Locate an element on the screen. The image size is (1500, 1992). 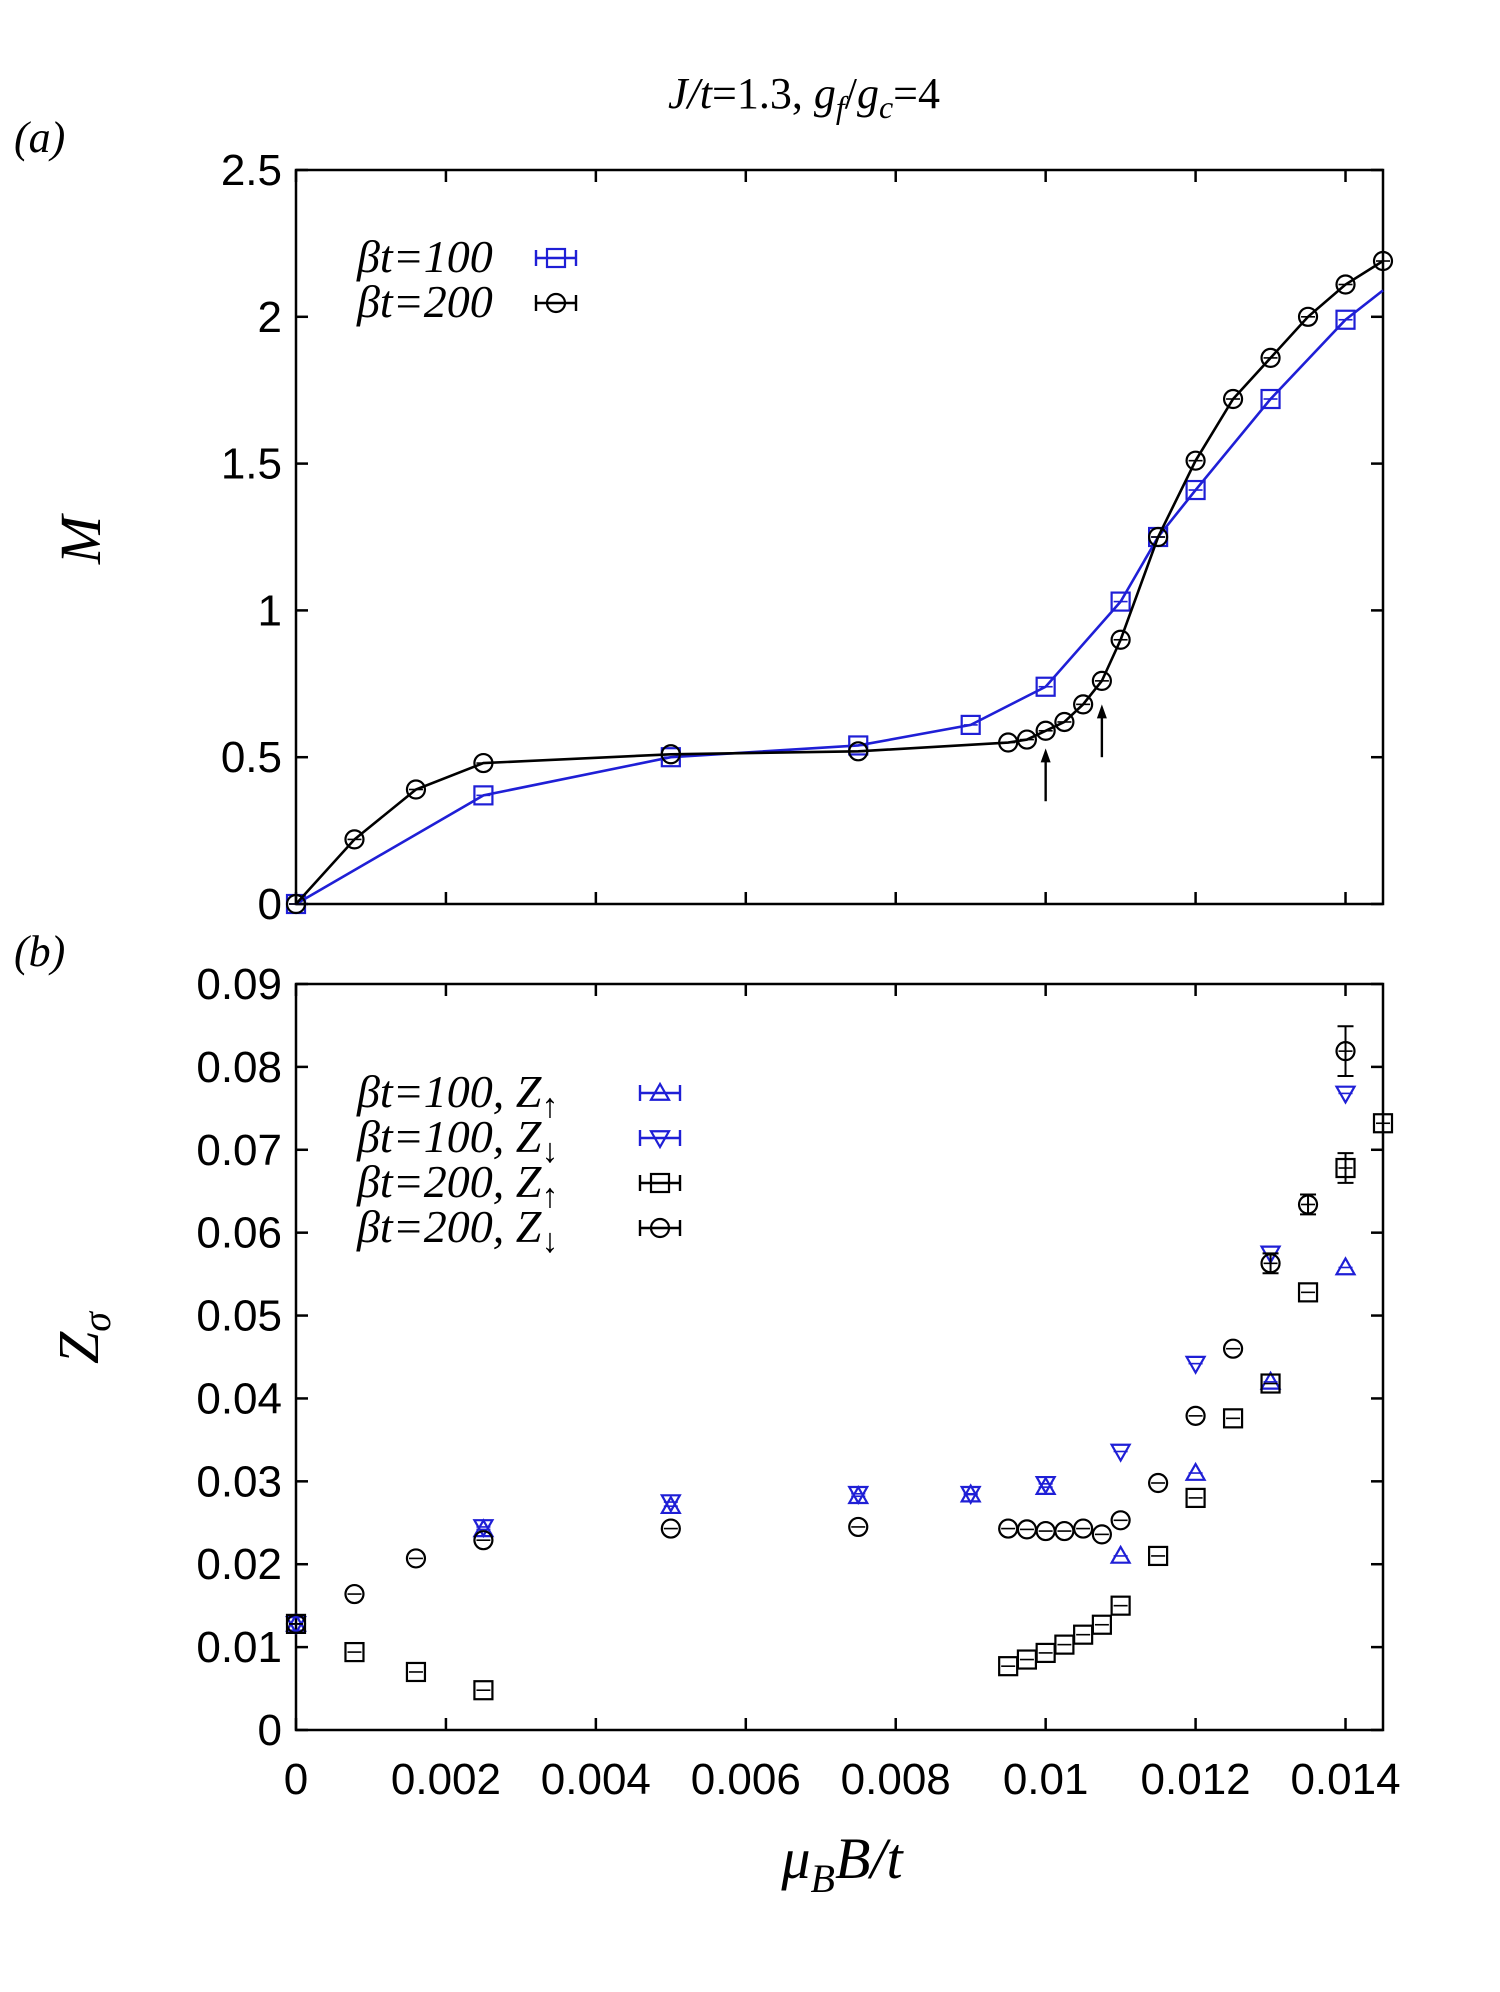
panel-a-y-axis-label: M is located at coordinates (80, 539).